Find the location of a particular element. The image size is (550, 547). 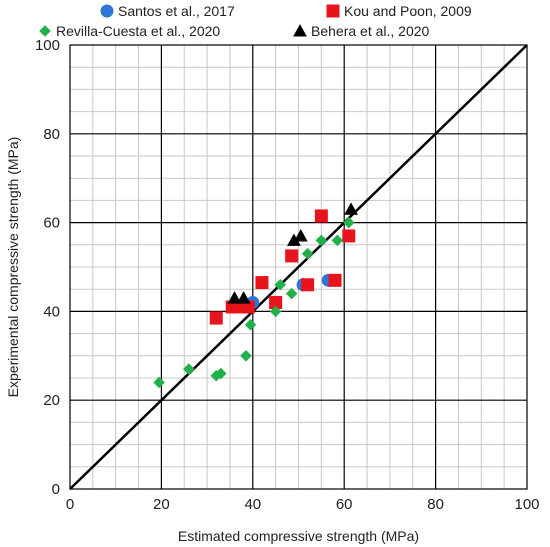

y-tick-label: 0 is located at coordinates (56, 489).